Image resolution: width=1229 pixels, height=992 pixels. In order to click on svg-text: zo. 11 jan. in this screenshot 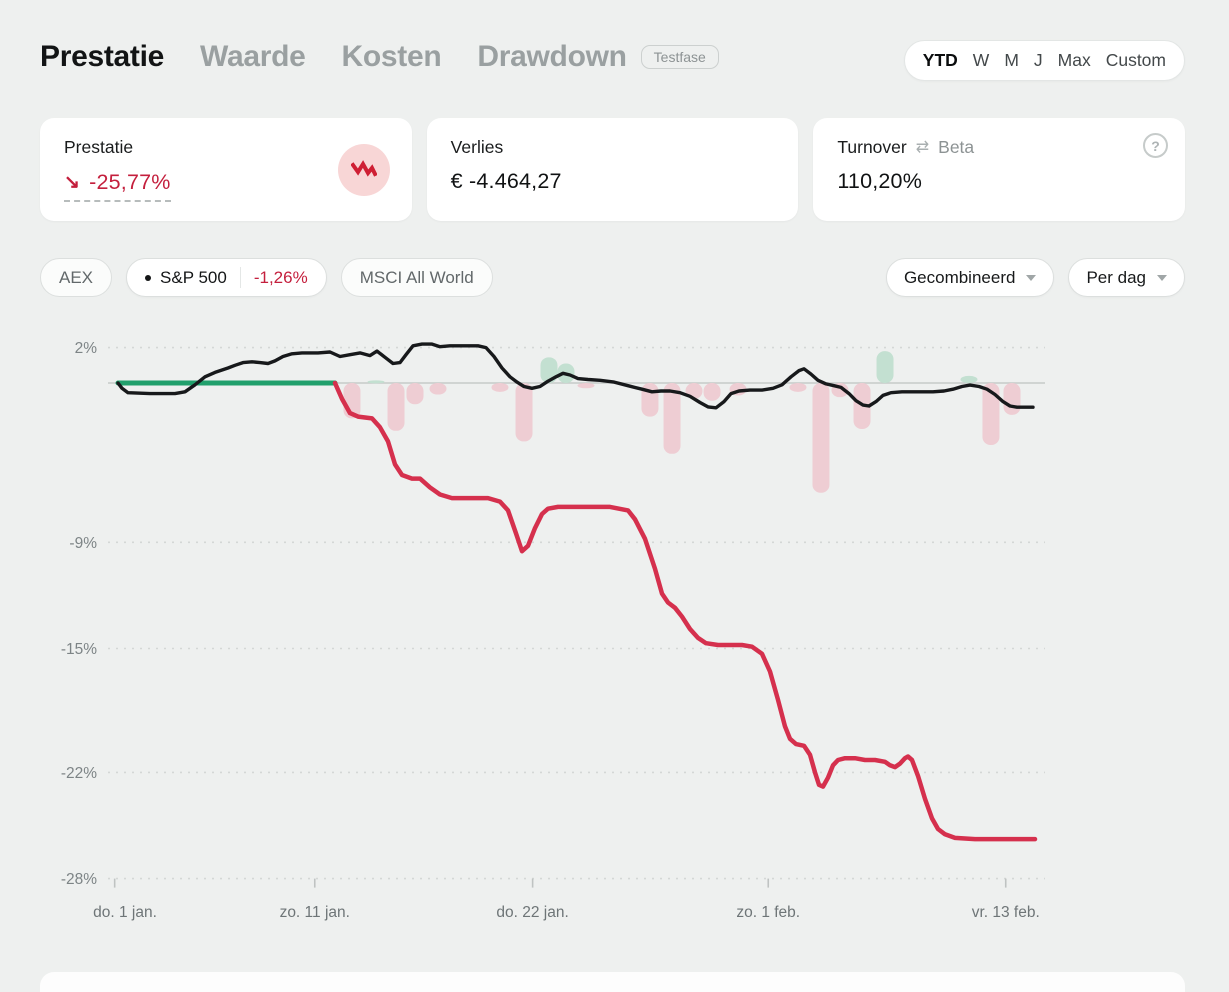, I will do `click(315, 912)`.